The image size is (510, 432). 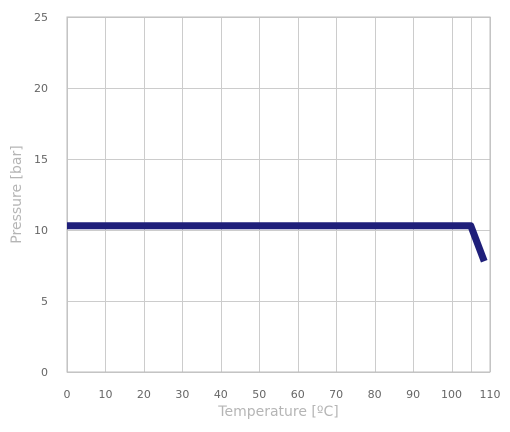 I want to click on x-tick-label: 100, so click(x=451, y=394).